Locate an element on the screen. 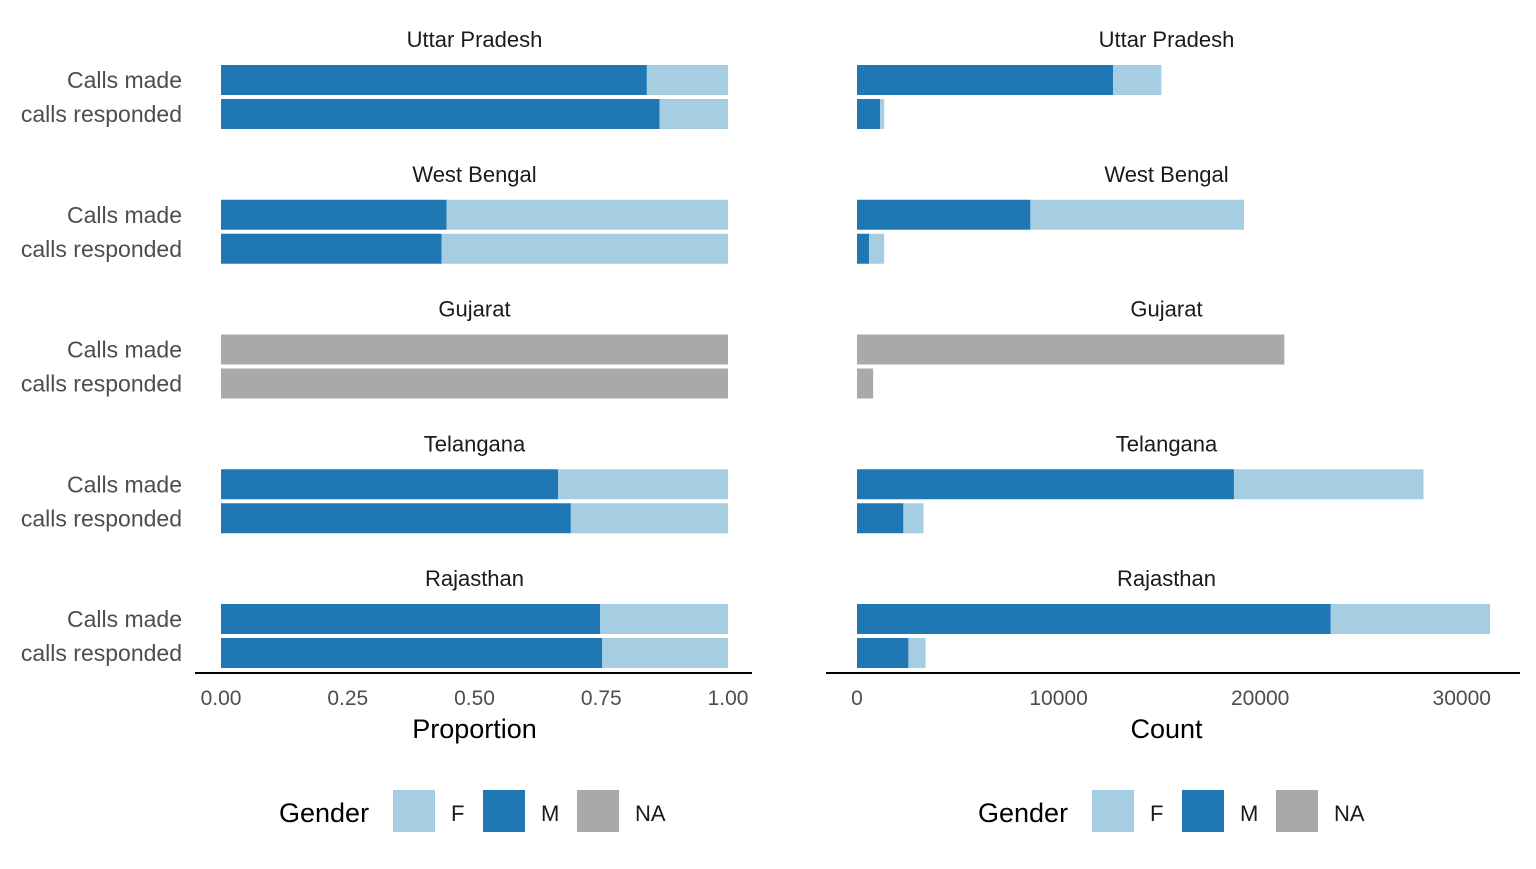  x-tick-label: 0 is located at coordinates (857, 698).